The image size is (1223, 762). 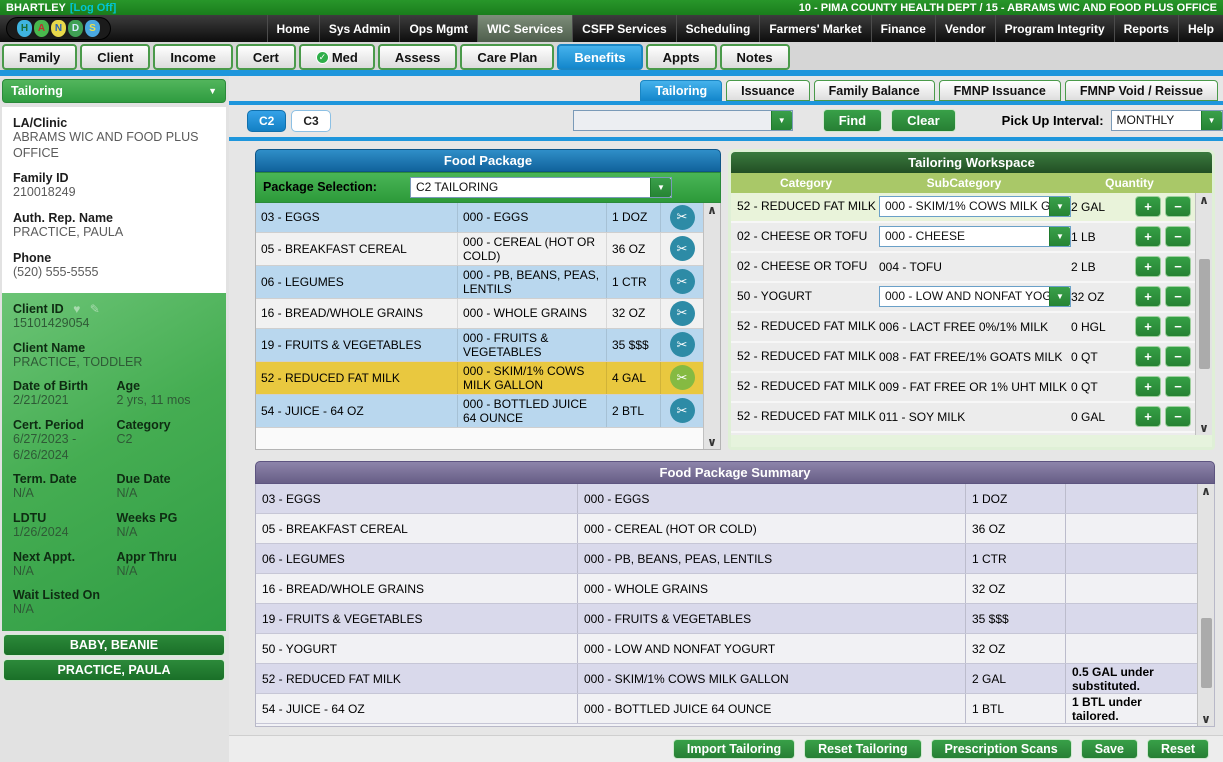 I want to click on client-tab: ✓ Family, so click(x=40, y=57).